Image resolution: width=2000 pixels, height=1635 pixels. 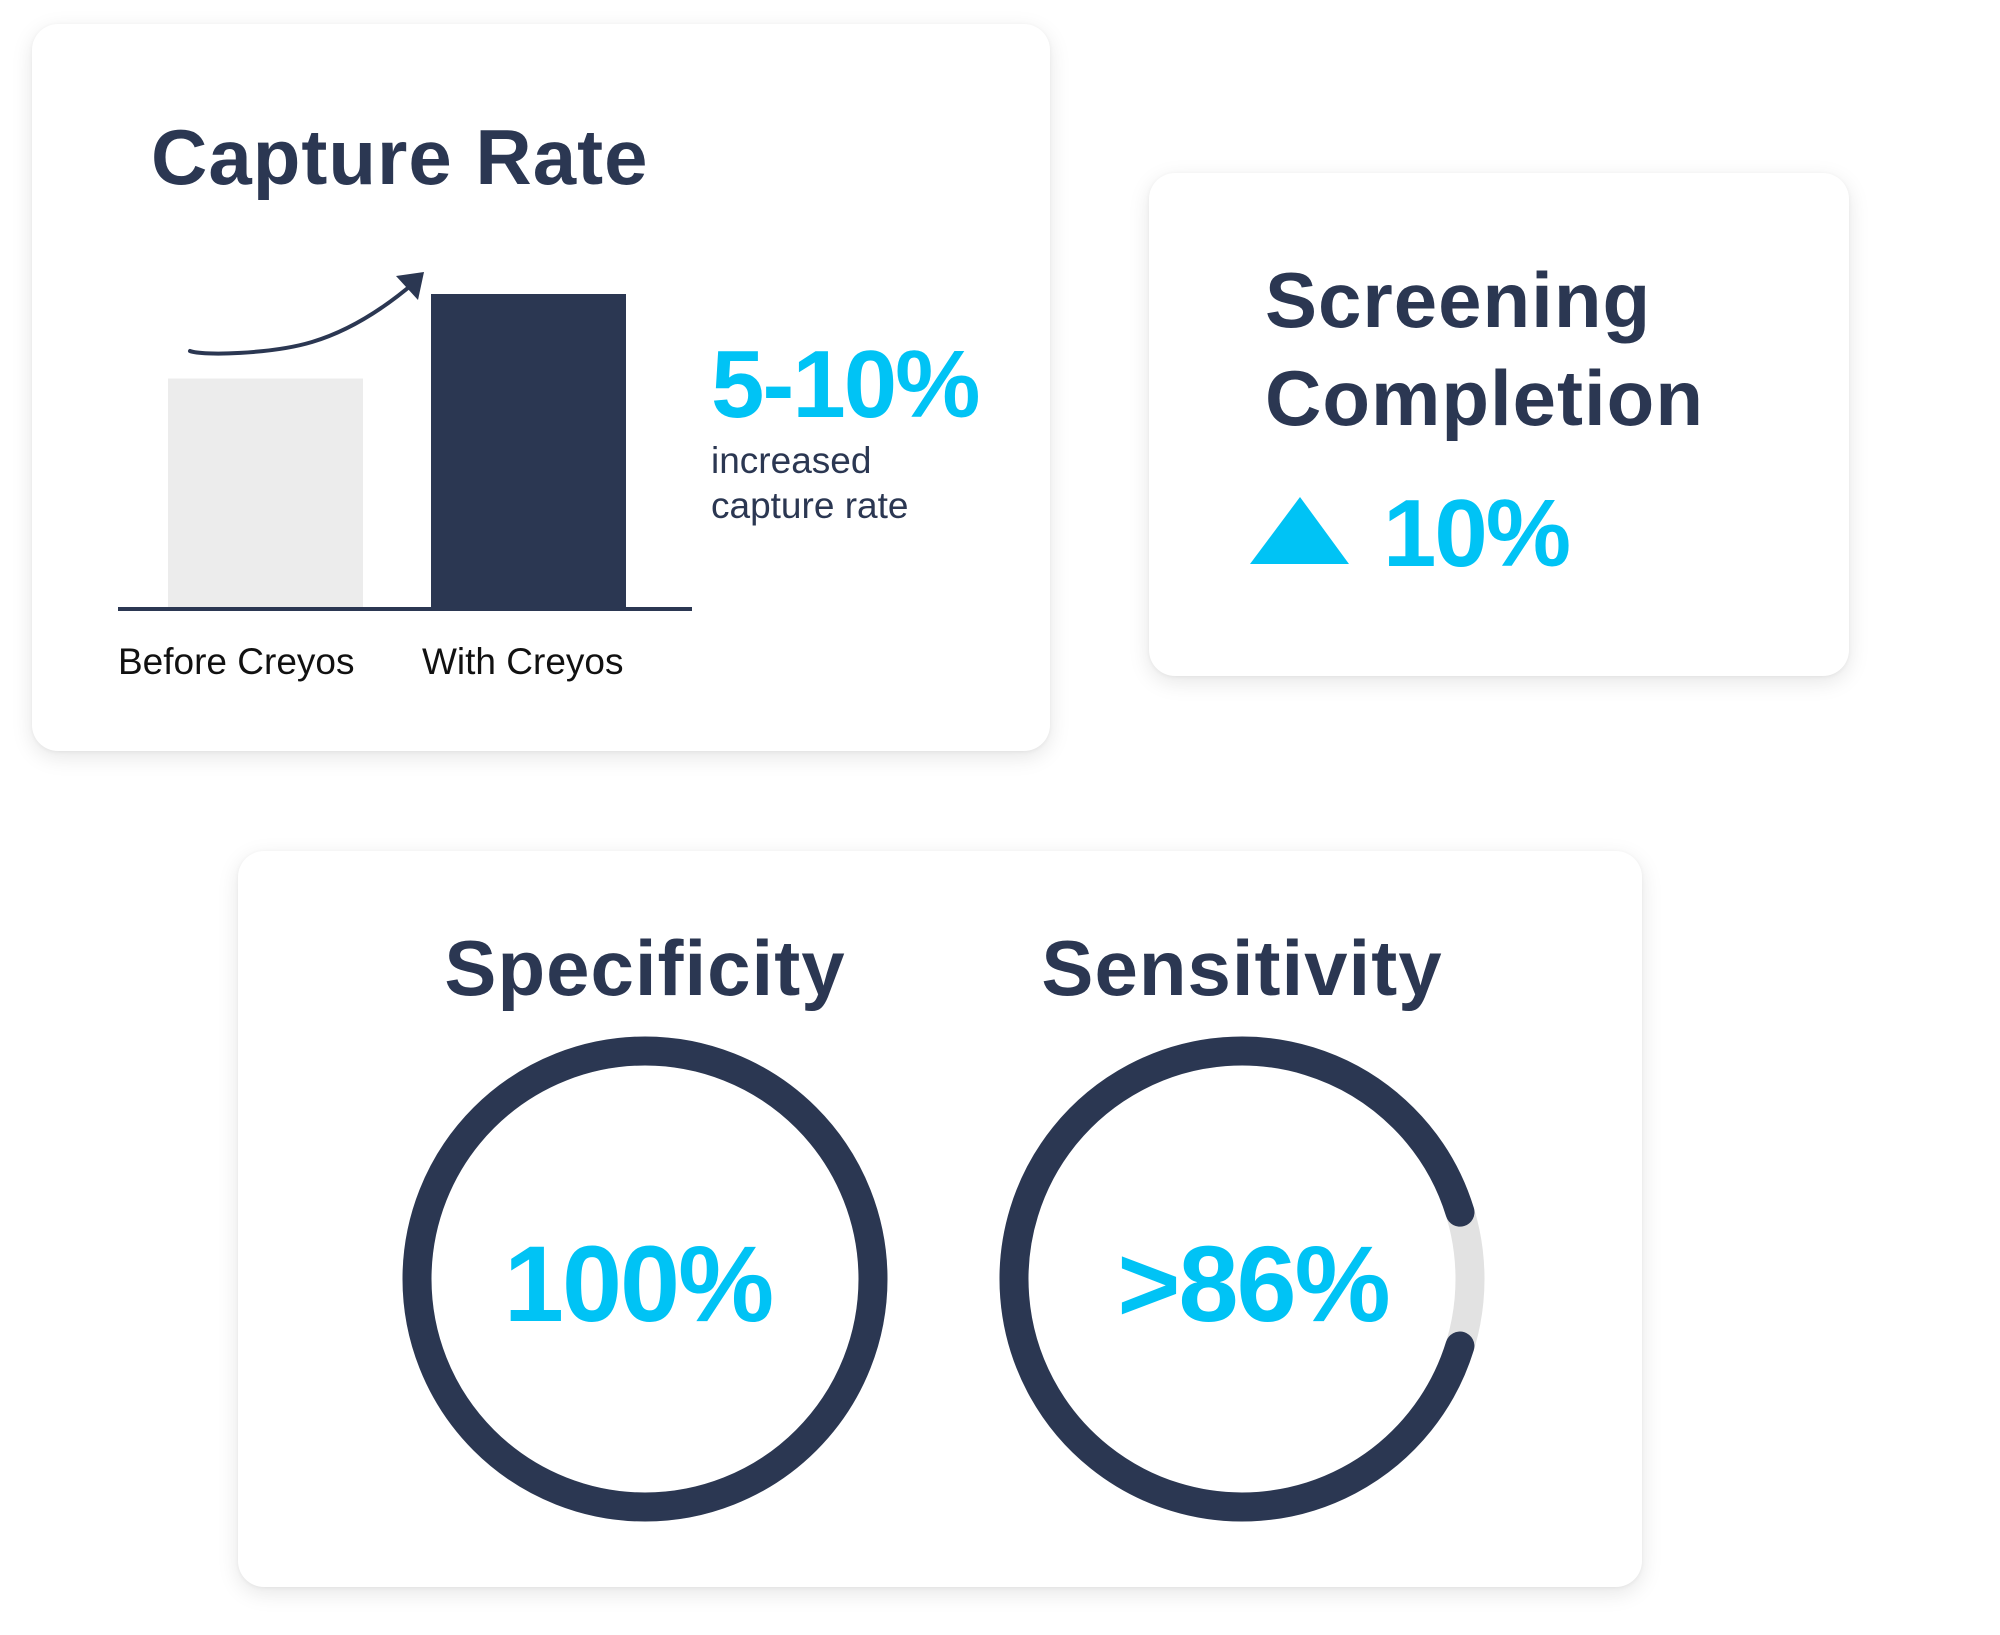 I want to click on screening-title-line-1: Screening, so click(x=1458, y=300).